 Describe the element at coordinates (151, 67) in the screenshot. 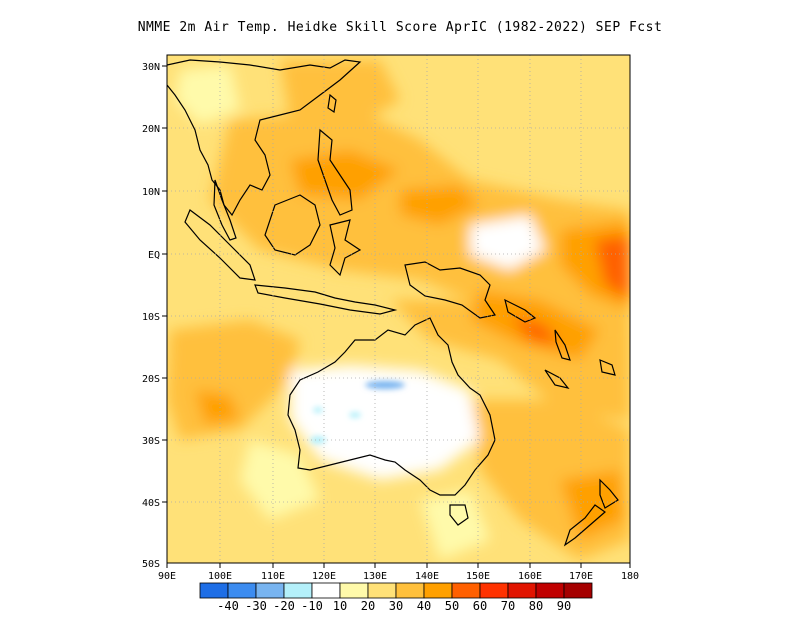

I see `lat-label: 30N` at that location.